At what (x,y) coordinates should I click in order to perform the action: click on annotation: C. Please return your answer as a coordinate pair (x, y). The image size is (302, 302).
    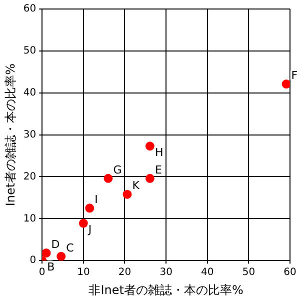
    Looking at the image, I should click on (70, 247).